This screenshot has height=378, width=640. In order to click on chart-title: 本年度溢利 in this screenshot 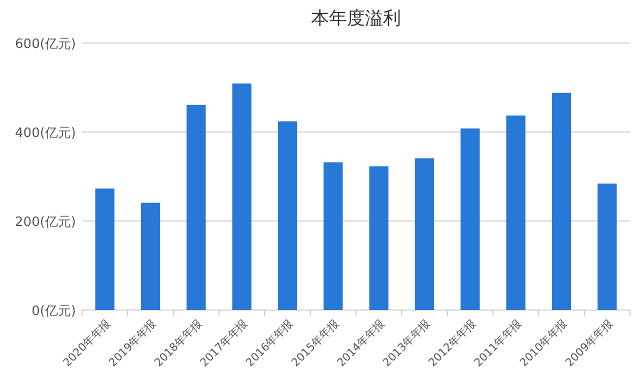, I will do `click(356, 18)`.